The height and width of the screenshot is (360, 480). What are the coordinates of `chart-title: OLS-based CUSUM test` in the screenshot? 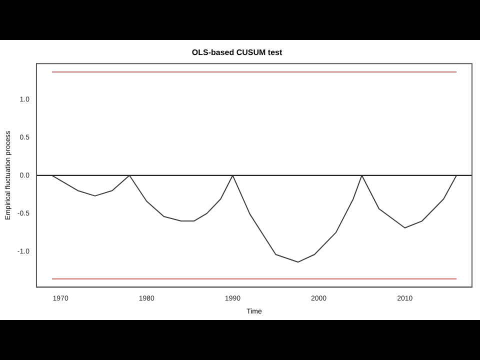 It's located at (237, 53).